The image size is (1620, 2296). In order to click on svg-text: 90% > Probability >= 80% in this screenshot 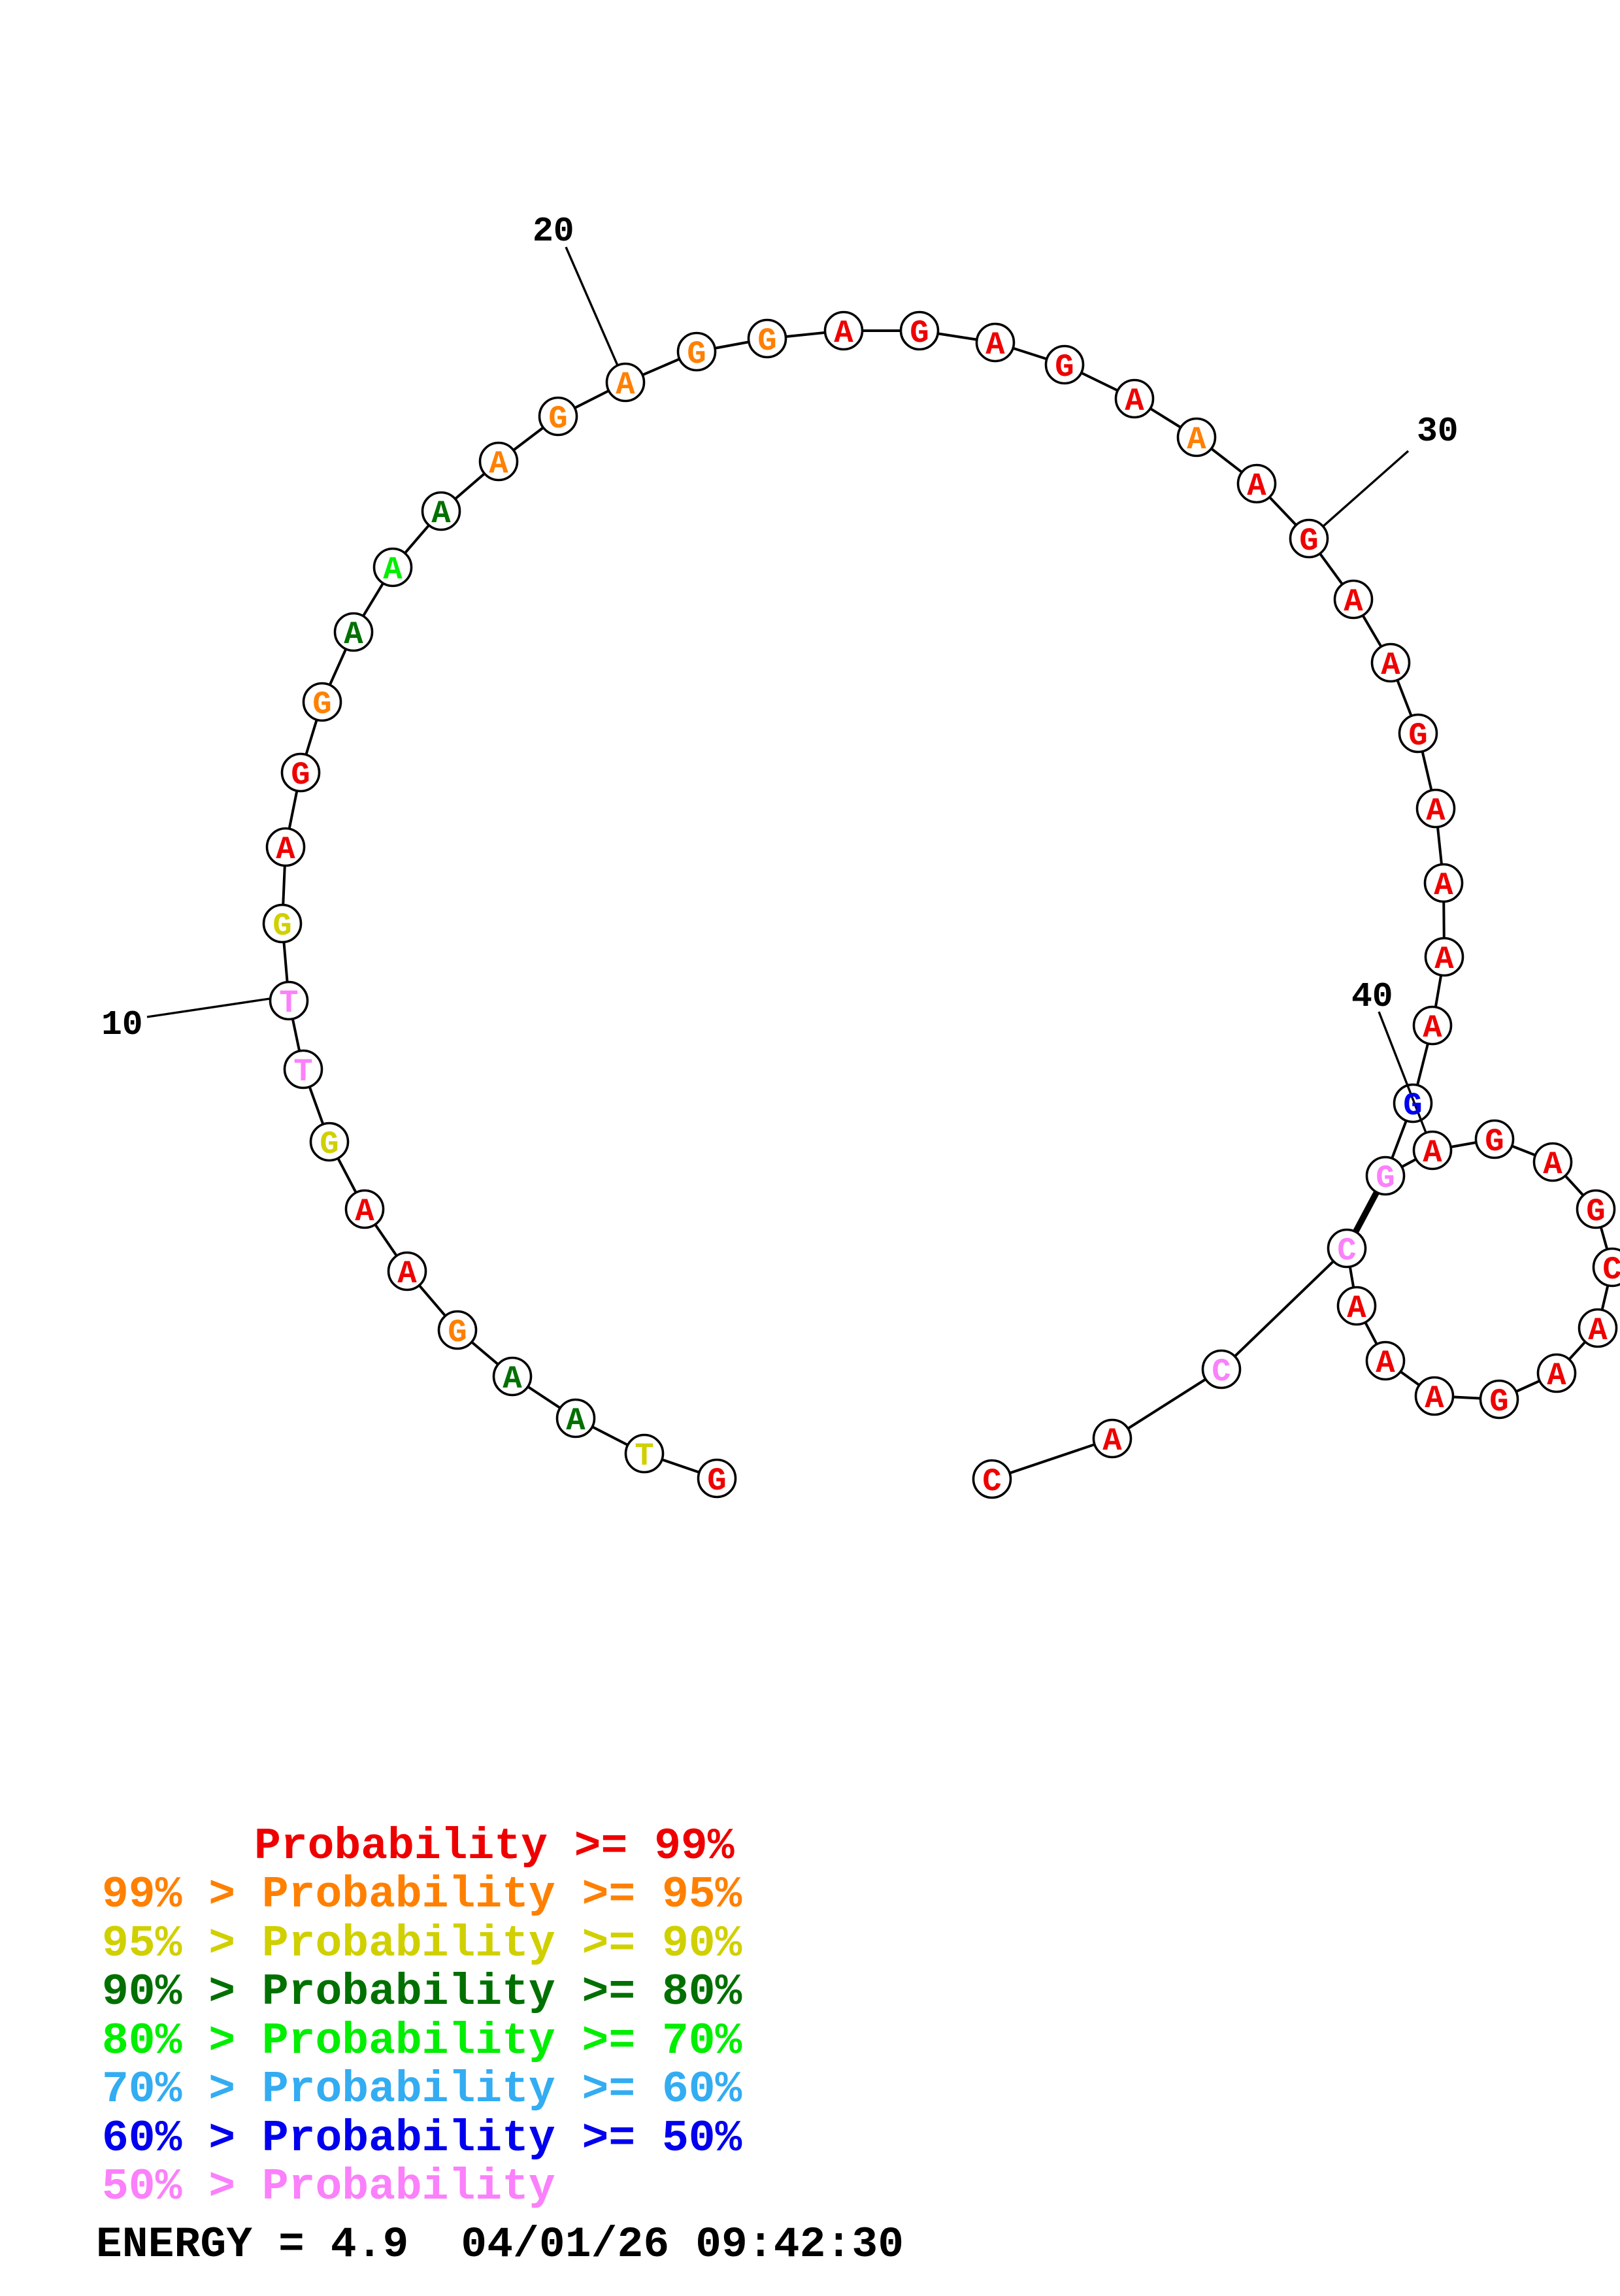, I will do `click(422, 1992)`.